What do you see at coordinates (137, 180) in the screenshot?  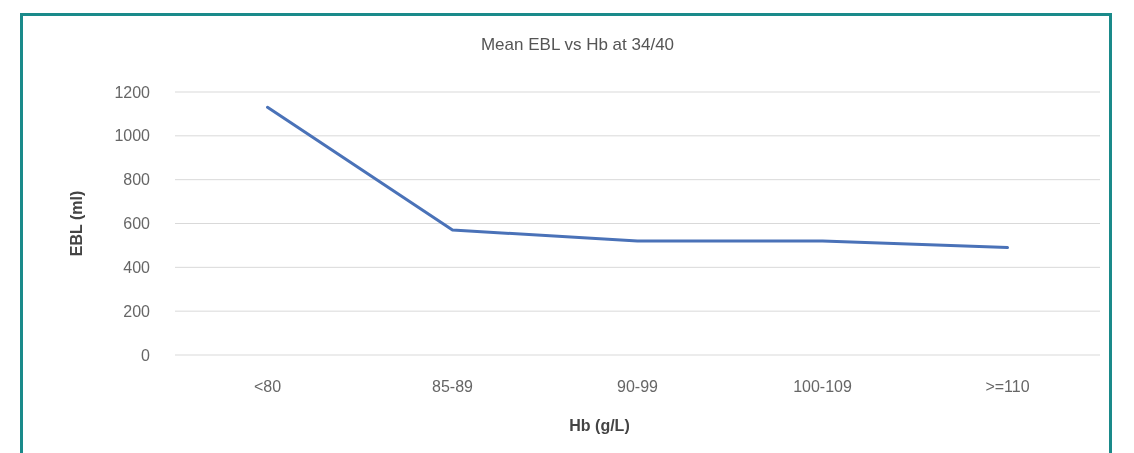 I see `y-tick-label: 800` at bounding box center [137, 180].